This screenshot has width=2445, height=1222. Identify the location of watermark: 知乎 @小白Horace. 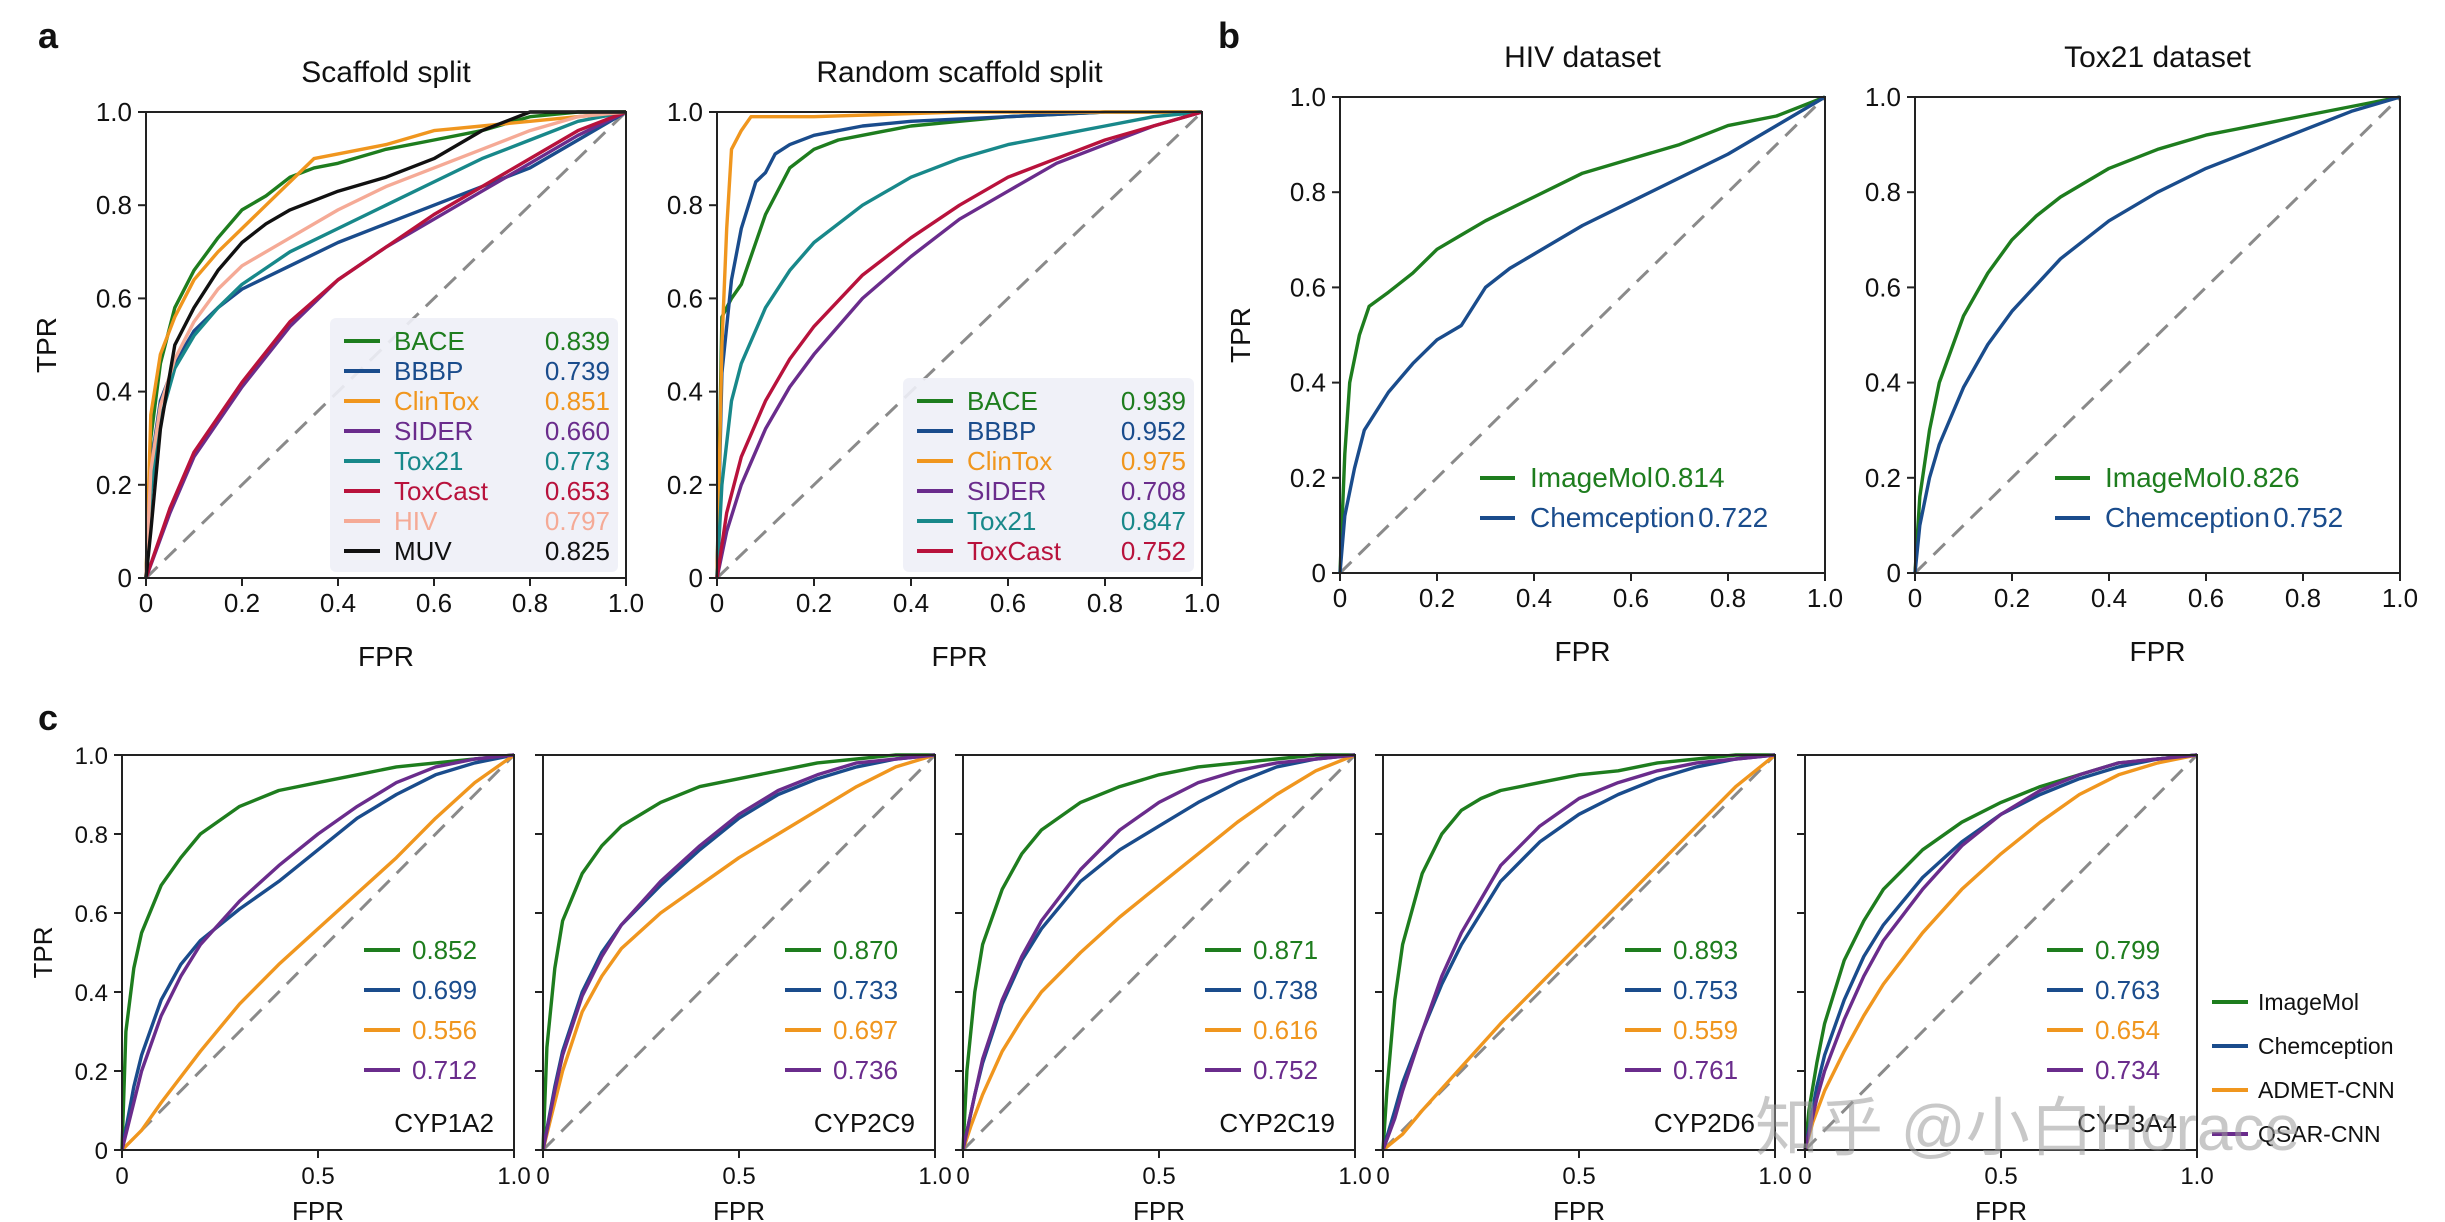
(2027, 1128).